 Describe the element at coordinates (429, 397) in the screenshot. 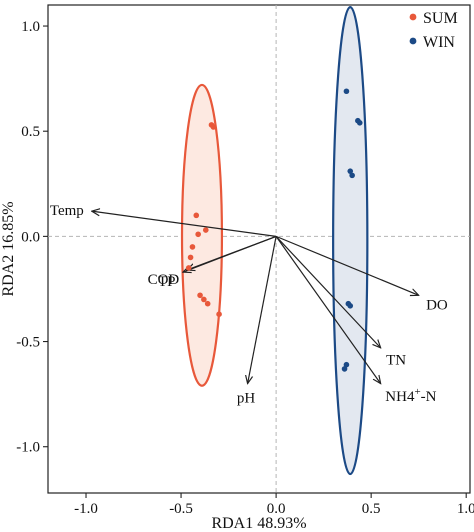

I see `vector-label-suffix: -N` at that location.